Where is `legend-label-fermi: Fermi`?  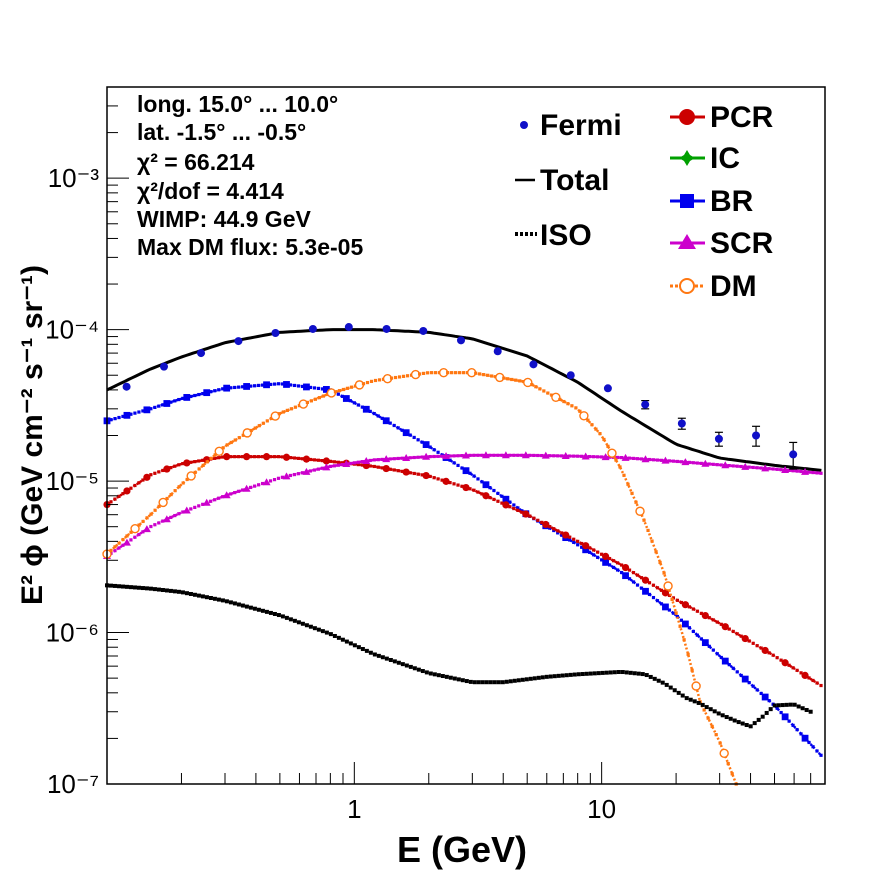 legend-label-fermi: Fermi is located at coordinates (581, 125).